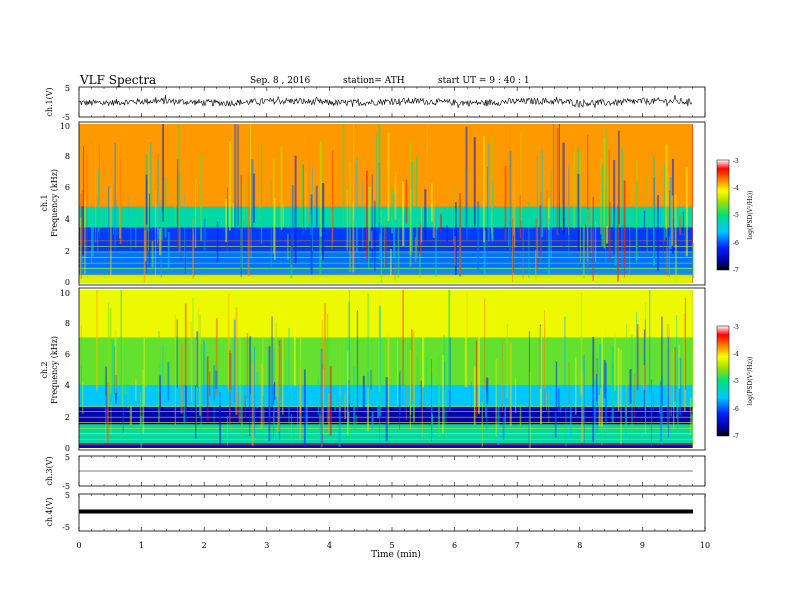 The image size is (792, 612). Describe the element at coordinates (750, 215) in the screenshot. I see `ch1-colorbar-label: log(PSD(V²/Hz))` at that location.